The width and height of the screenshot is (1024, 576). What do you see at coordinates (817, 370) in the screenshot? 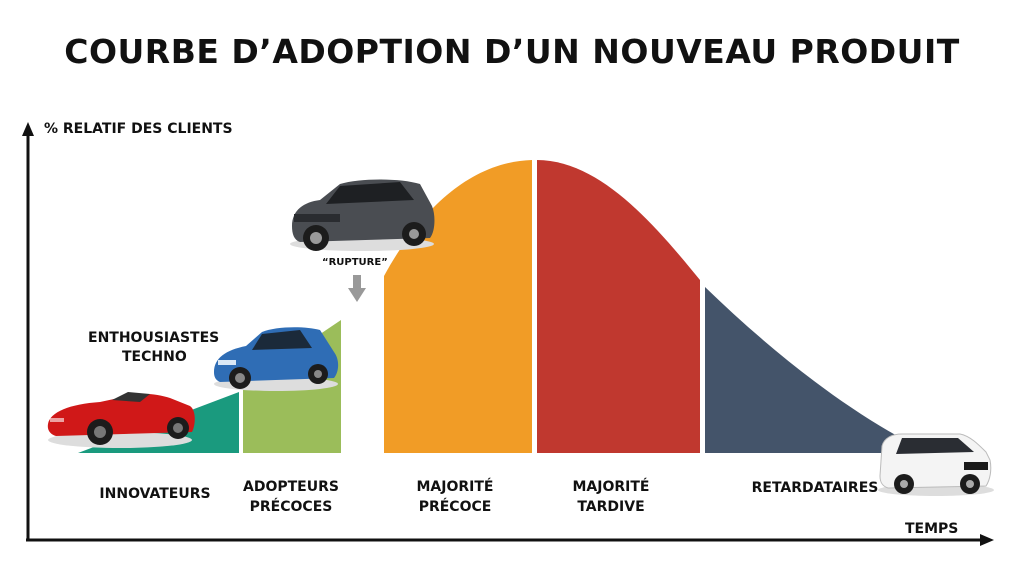
I see `segment-laggards` at bounding box center [817, 370].